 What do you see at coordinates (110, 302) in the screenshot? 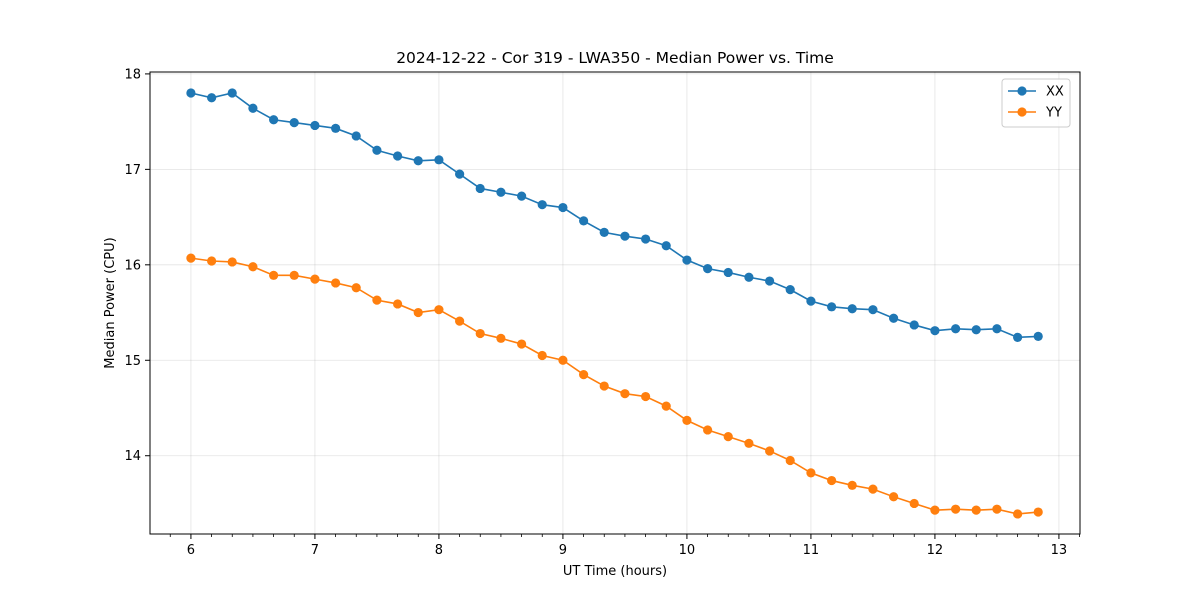
I see `y-axis-title: Median Power (CPU)` at bounding box center [110, 302].